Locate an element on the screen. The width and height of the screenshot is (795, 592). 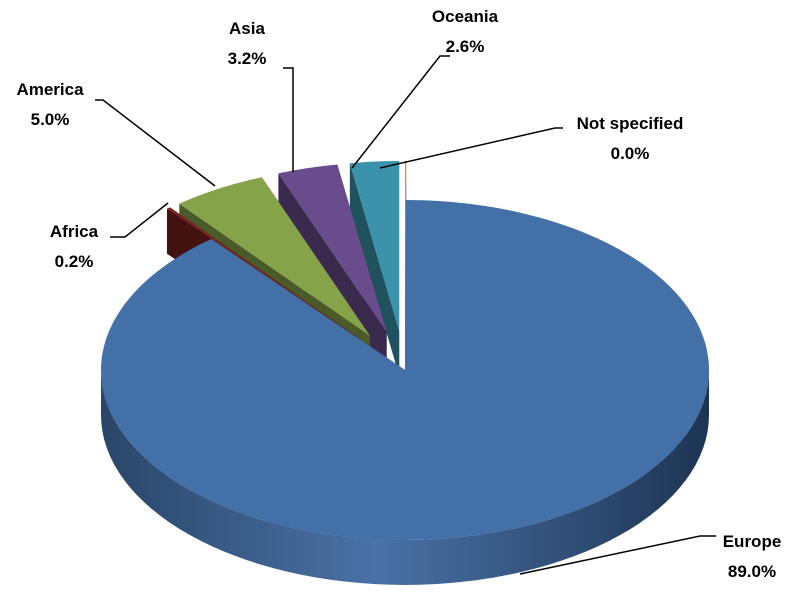
label-asia-value: 3.2% is located at coordinates (247, 58).